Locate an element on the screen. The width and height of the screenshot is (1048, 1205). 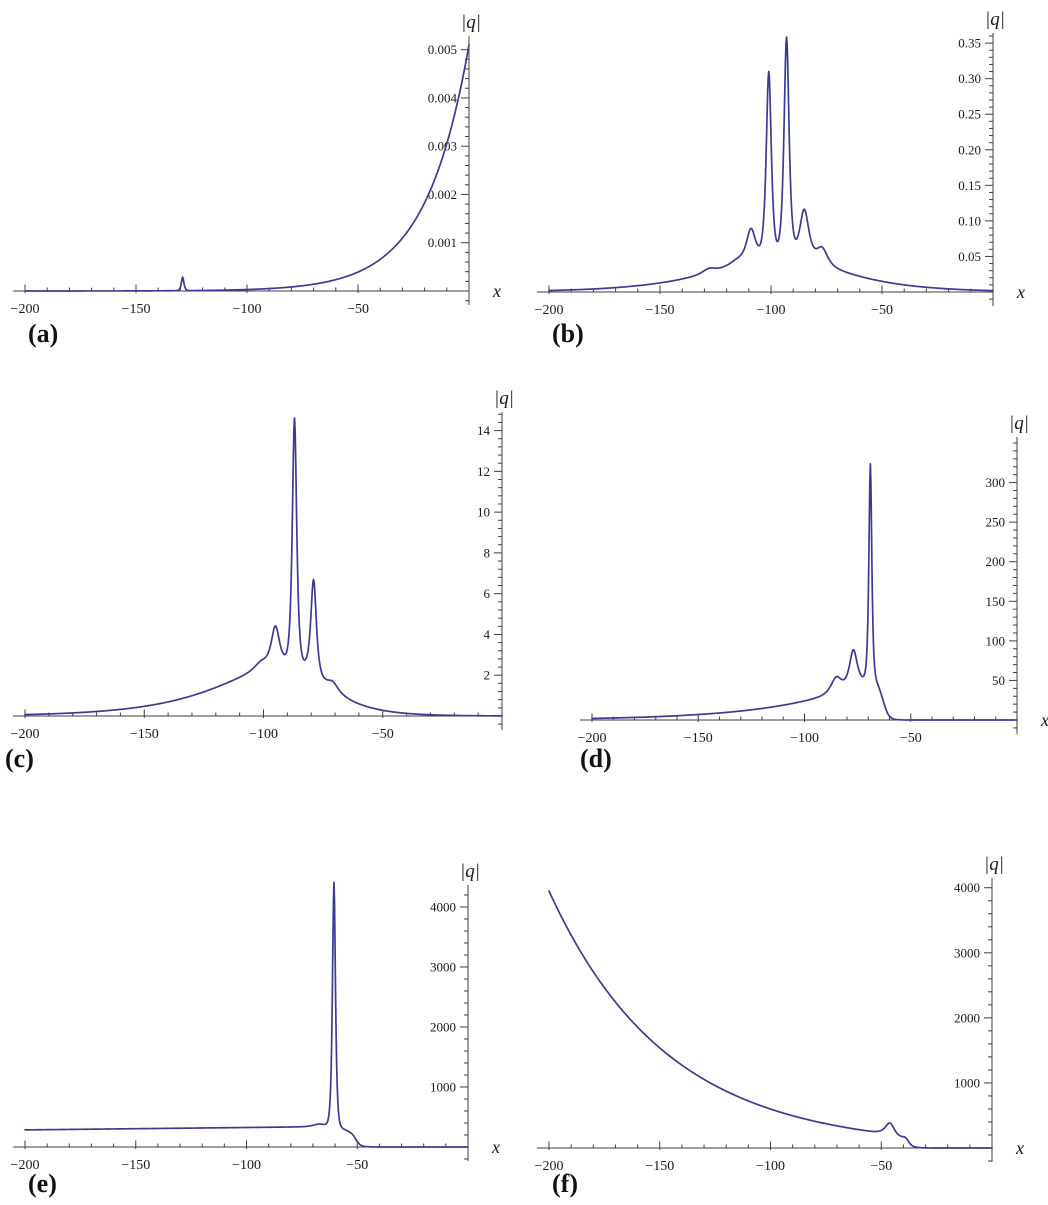
axes-c is located at coordinates (258, 571).